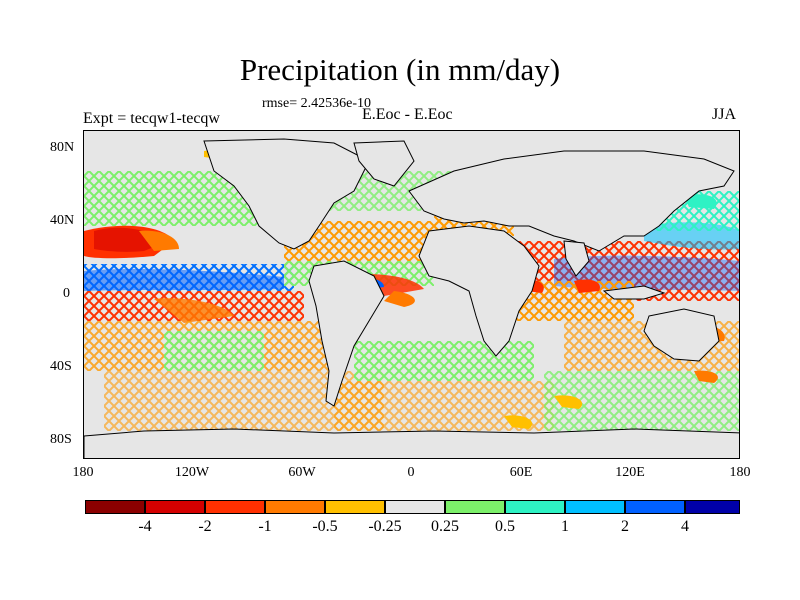  Describe the element at coordinates (61, 439) in the screenshot. I see `y-tick-label: 80S` at that location.